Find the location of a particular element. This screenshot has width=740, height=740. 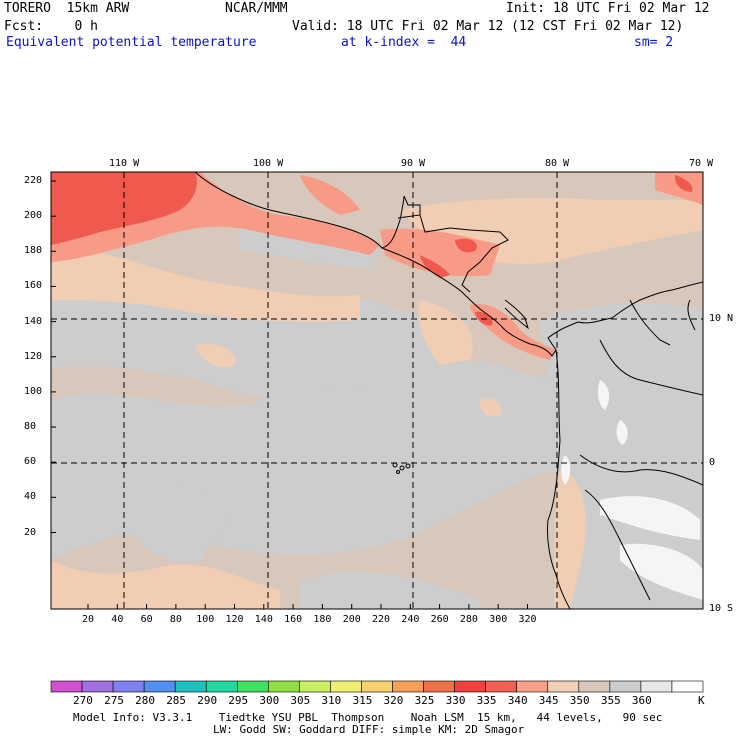

y-tick-label: 200 is located at coordinates (33, 216).